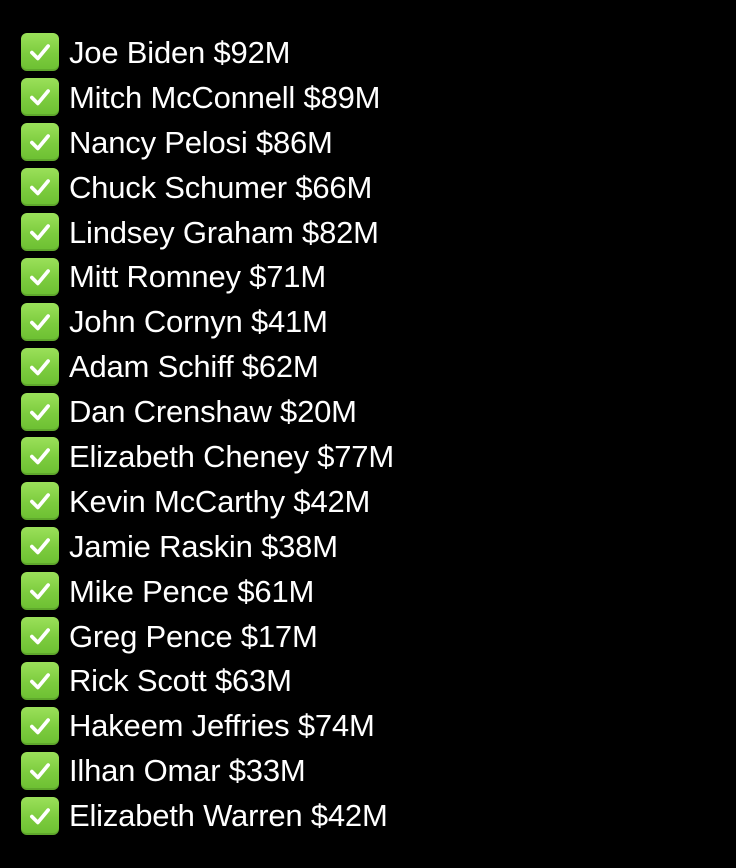  What do you see at coordinates (201, 142) in the screenshot?
I see `list-item-label: Nancy Pelosi $86M` at bounding box center [201, 142].